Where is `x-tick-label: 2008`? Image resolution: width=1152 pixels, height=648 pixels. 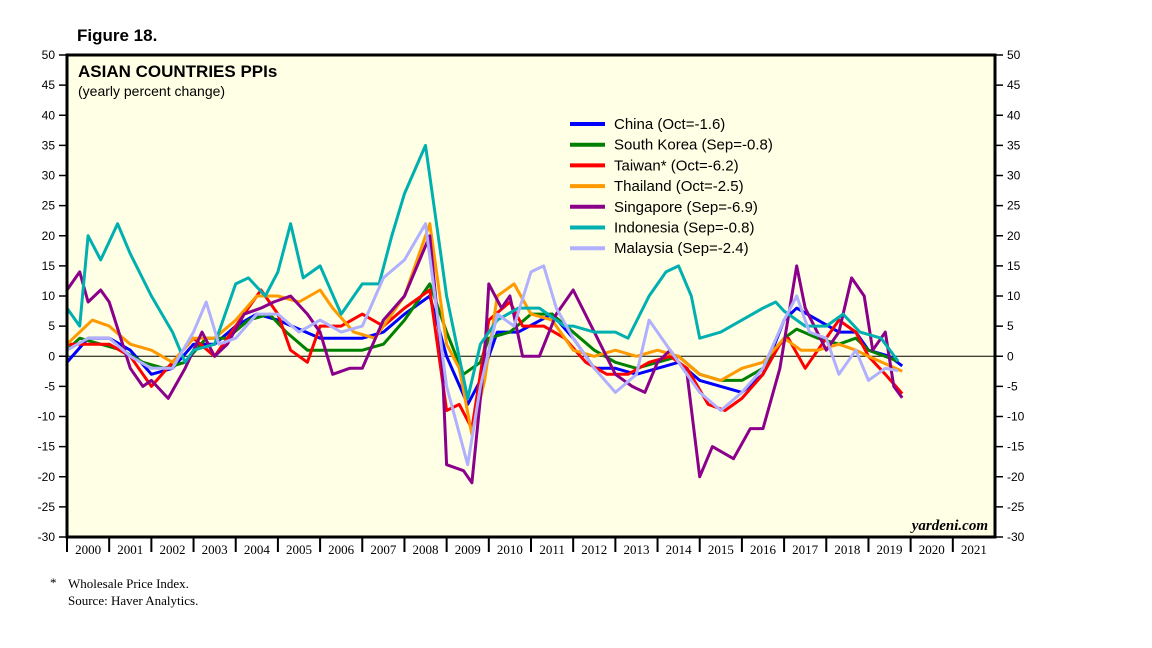 x-tick-label: 2008 is located at coordinates (426, 549).